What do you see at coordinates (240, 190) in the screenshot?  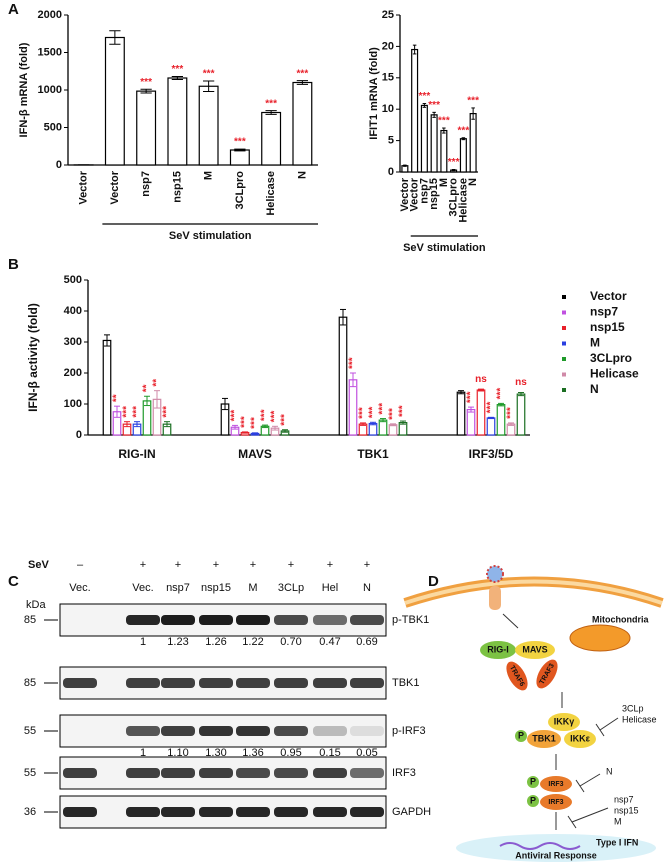 I see `x-tick-label: 3CLpro` at bounding box center [240, 190].